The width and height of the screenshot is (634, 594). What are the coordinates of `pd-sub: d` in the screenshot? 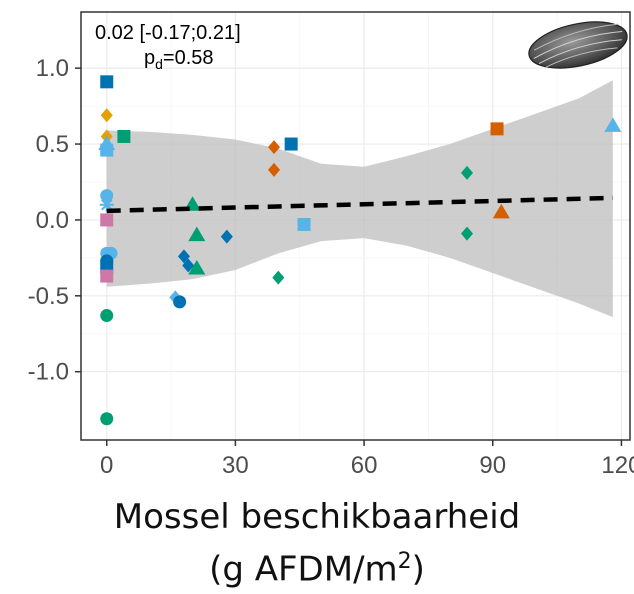 It's located at (159, 64).